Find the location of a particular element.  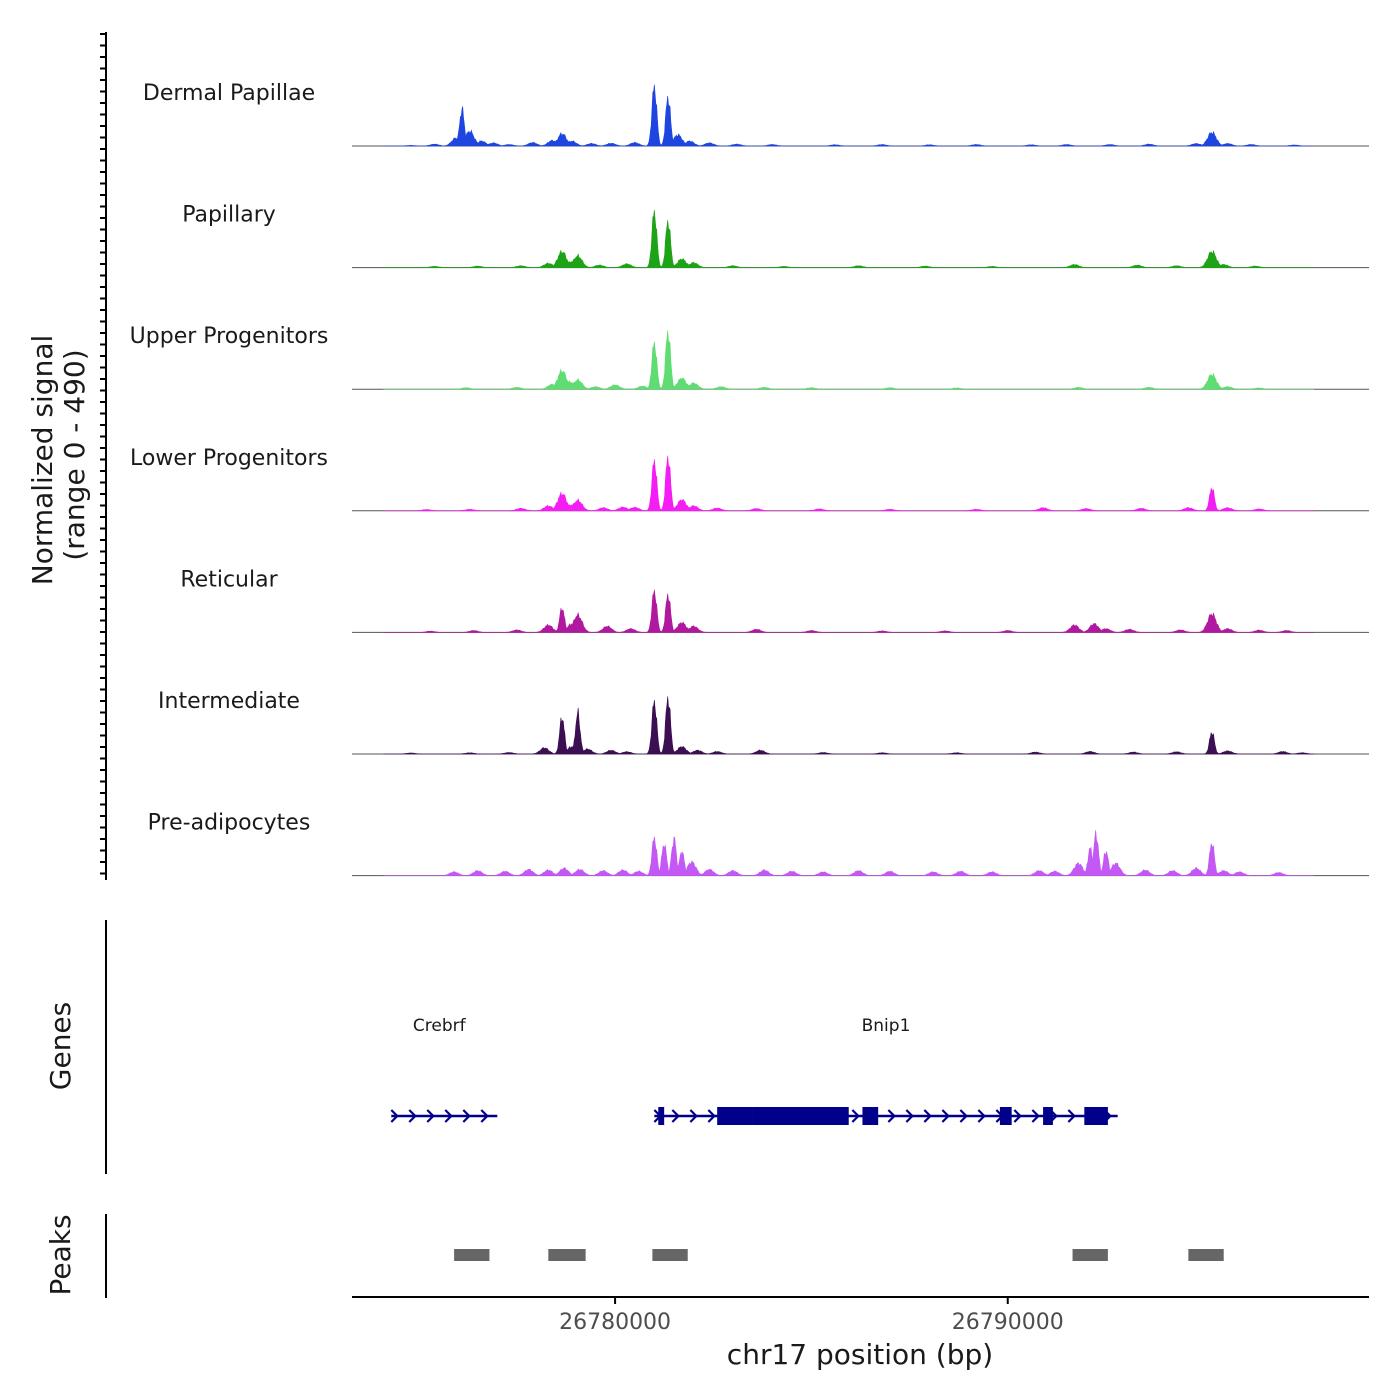

coverage-track: Papillary is located at coordinates (775, 236).